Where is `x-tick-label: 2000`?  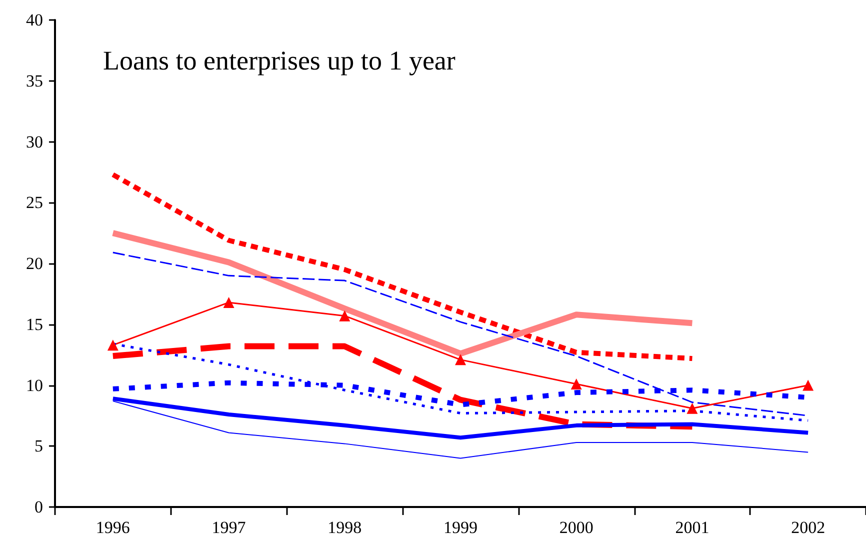
x-tick-label: 2000 is located at coordinates (576, 527).